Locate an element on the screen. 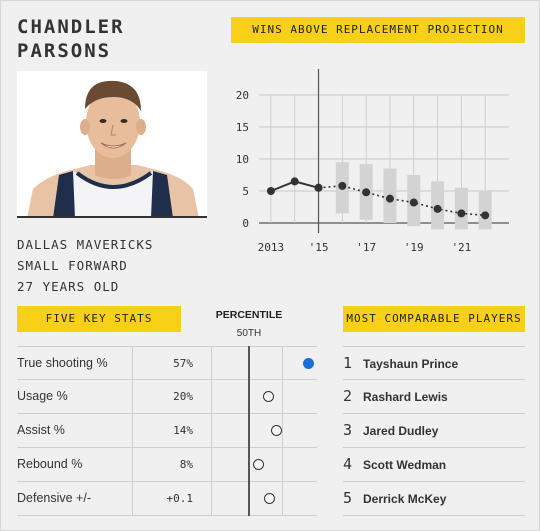  player-age: 27 YEARS OLD is located at coordinates (68, 286).